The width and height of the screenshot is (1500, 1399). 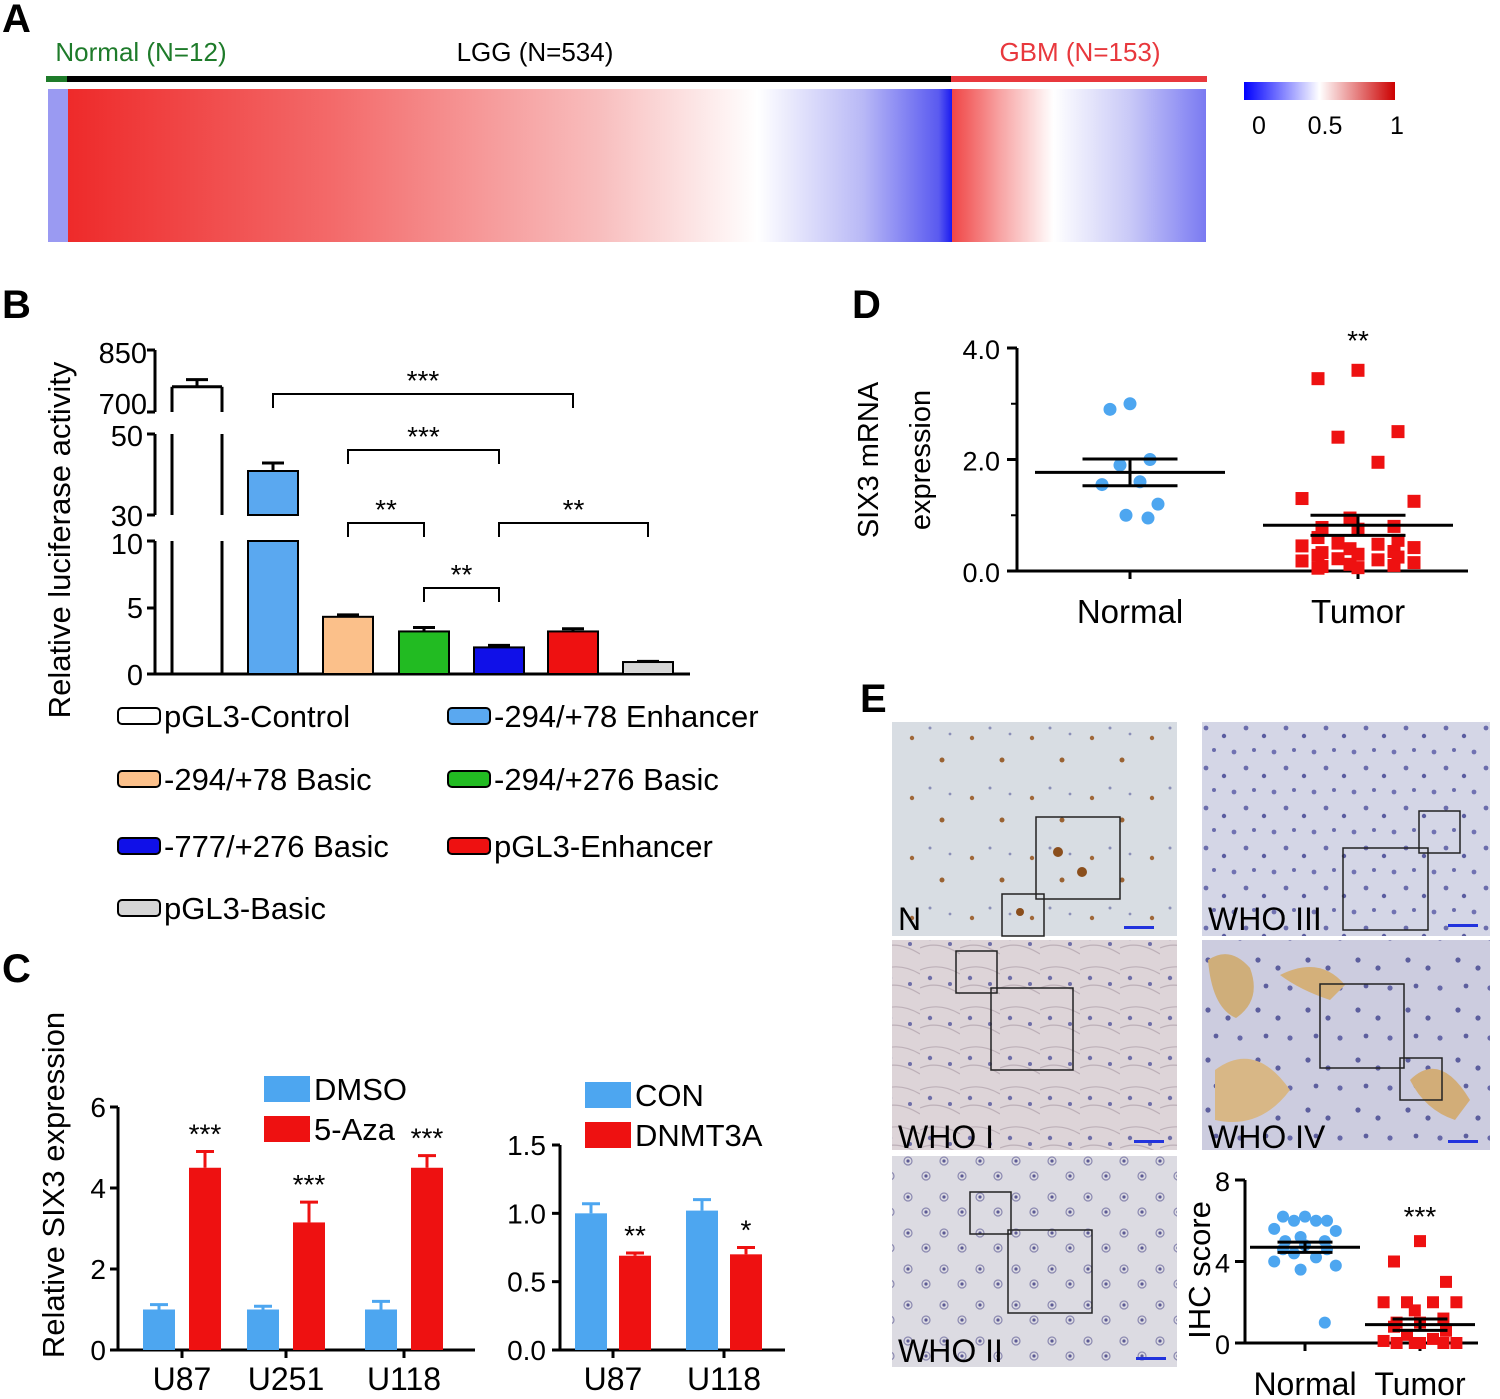 What do you see at coordinates (1130, 611) in the screenshot?
I see `chartD-xtick-0: Normal` at bounding box center [1130, 611].